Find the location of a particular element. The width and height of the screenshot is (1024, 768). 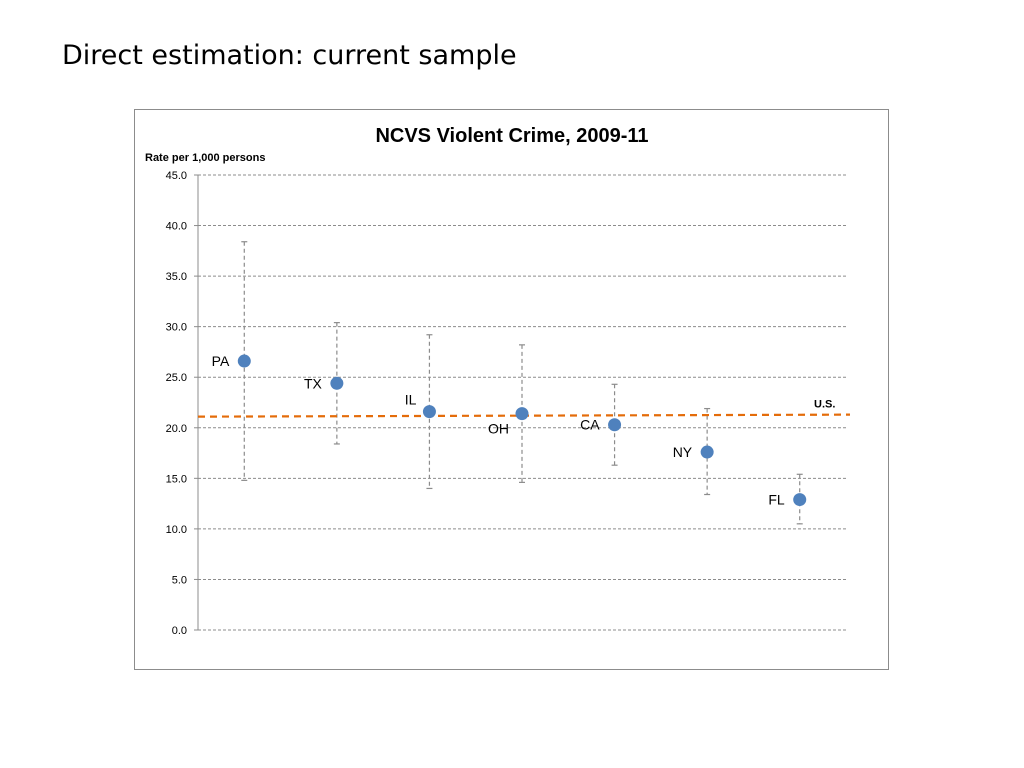

point-label-il: IL is located at coordinates (411, 400).